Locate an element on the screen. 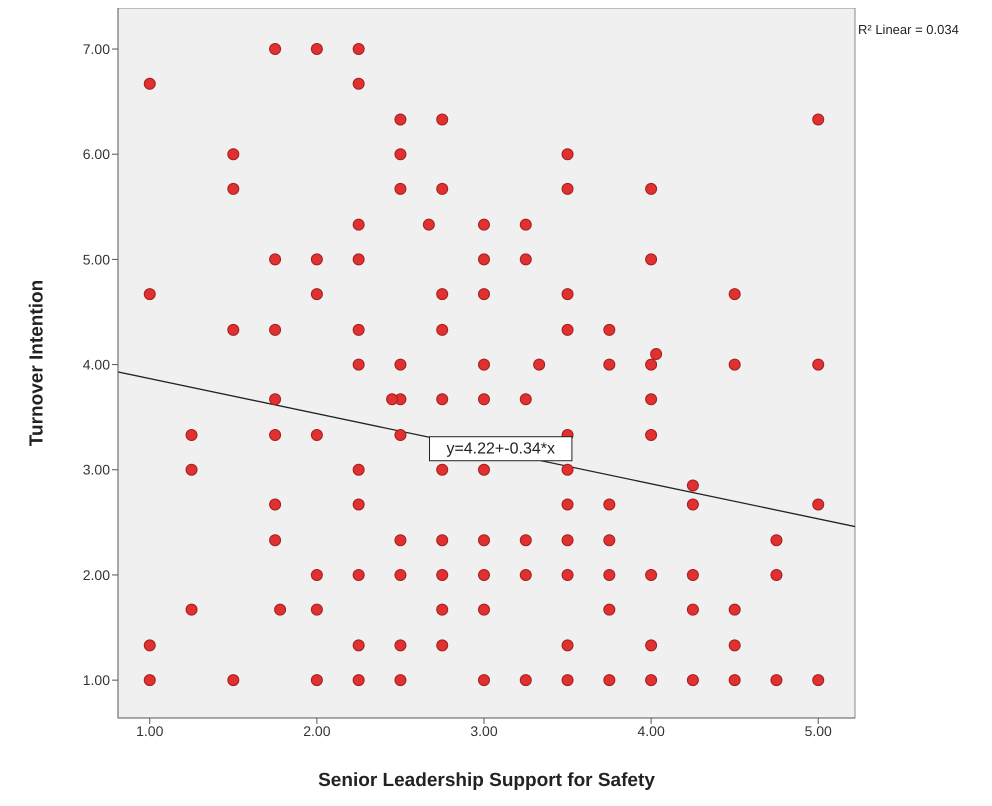  y-tick-label: 1.00 is located at coordinates (96, 680).